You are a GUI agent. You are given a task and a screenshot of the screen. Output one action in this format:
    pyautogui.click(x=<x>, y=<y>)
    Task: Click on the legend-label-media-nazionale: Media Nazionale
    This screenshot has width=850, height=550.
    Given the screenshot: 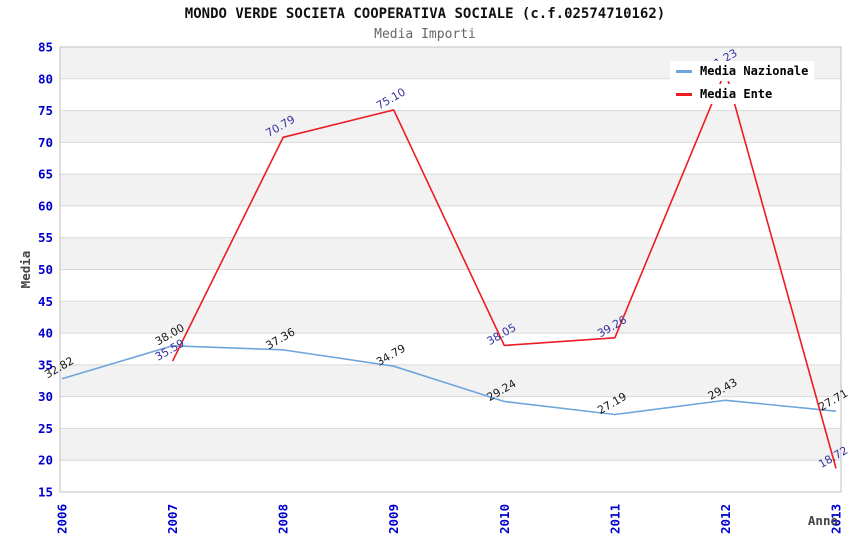 What is the action you would take?
    pyautogui.click(x=754, y=71)
    